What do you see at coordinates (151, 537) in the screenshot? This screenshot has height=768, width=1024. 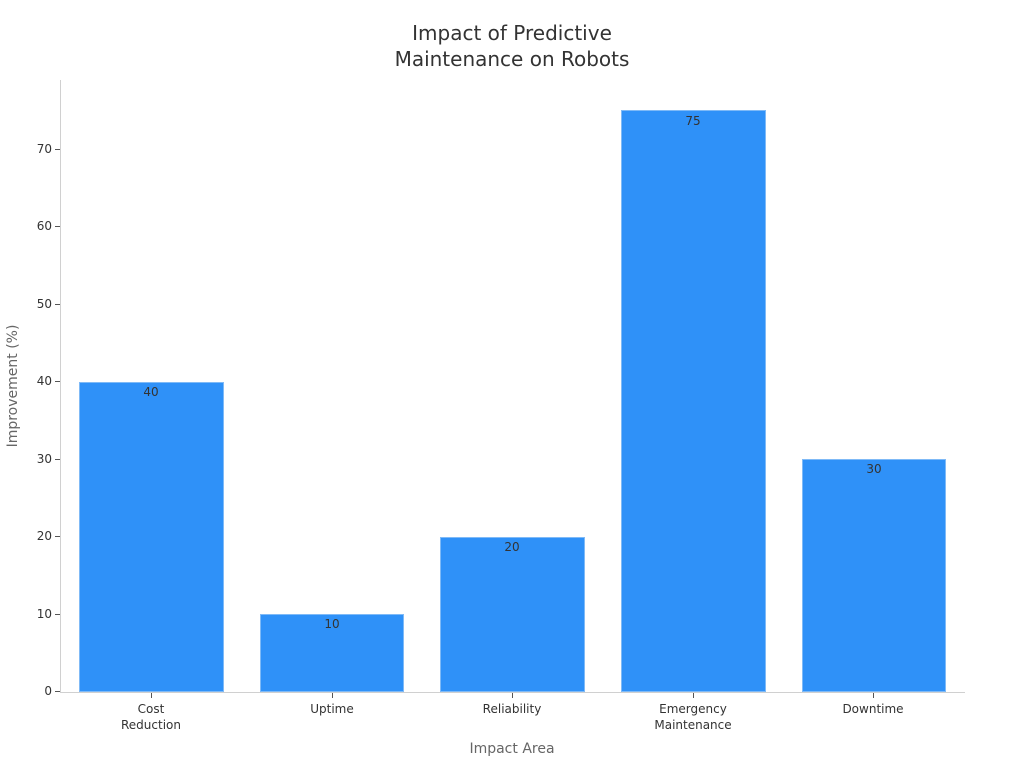 I see `bar-cost-reduction` at bounding box center [151, 537].